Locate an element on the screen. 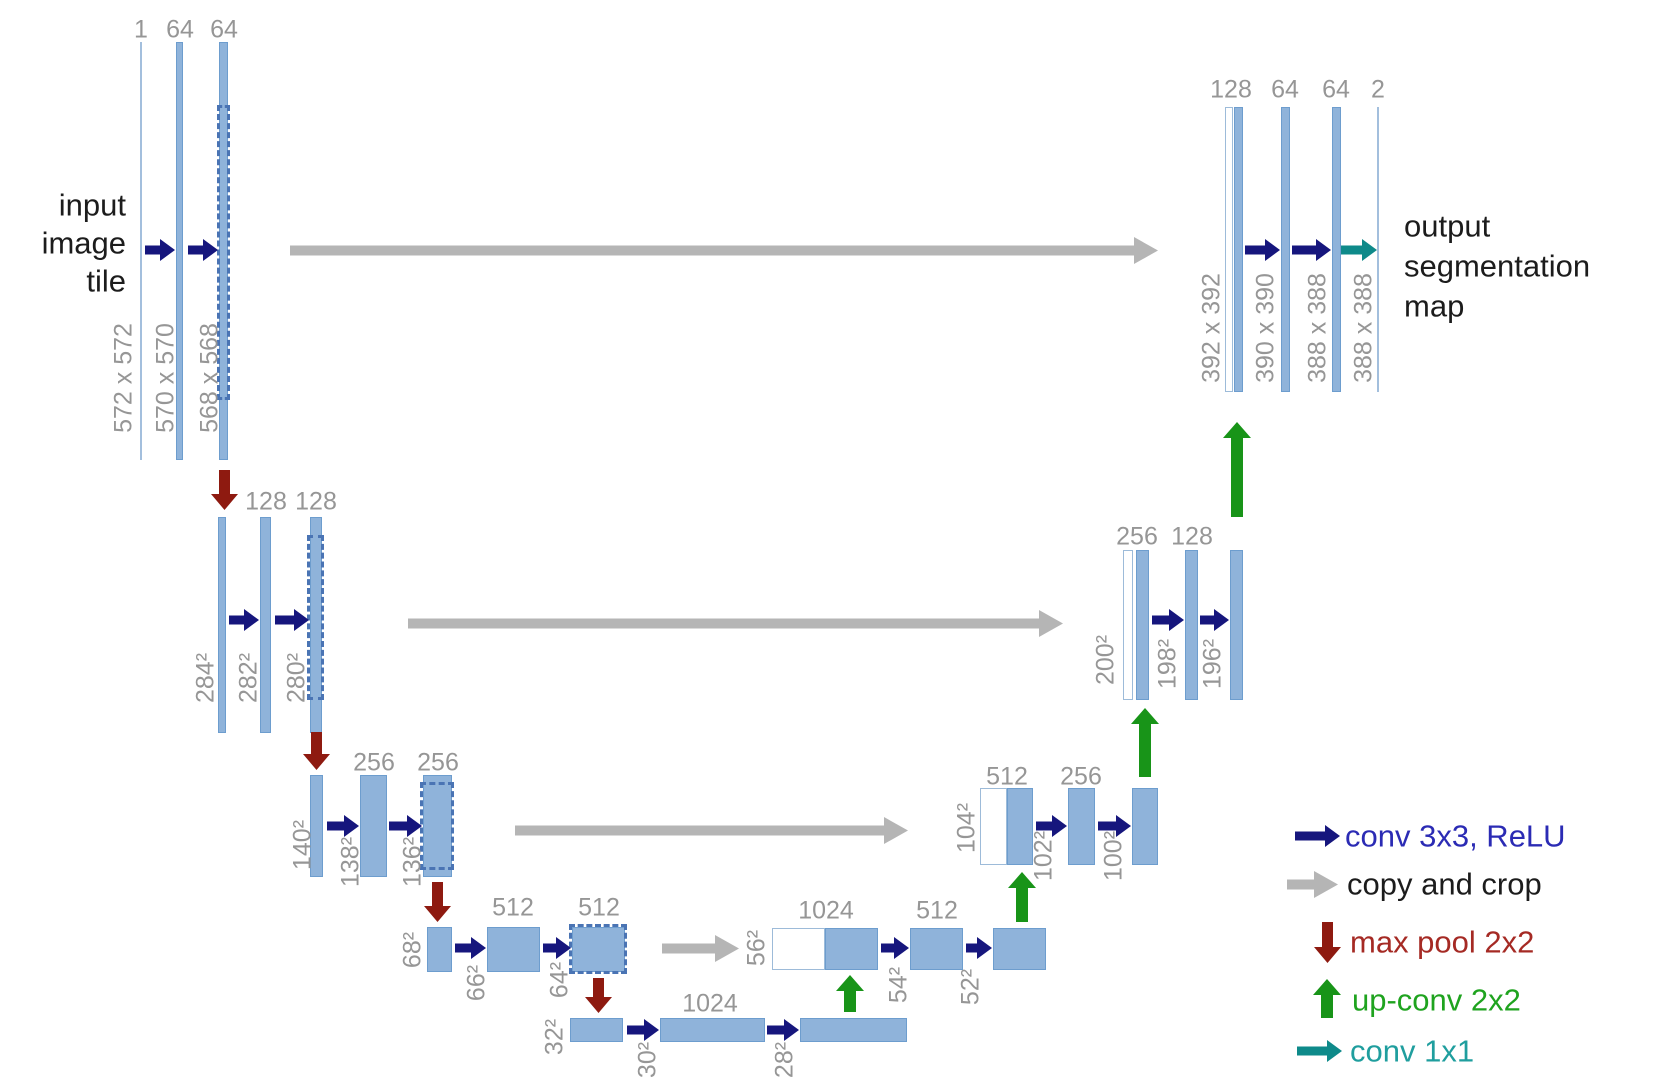  input-caption-line: tile is located at coordinates (106, 281).